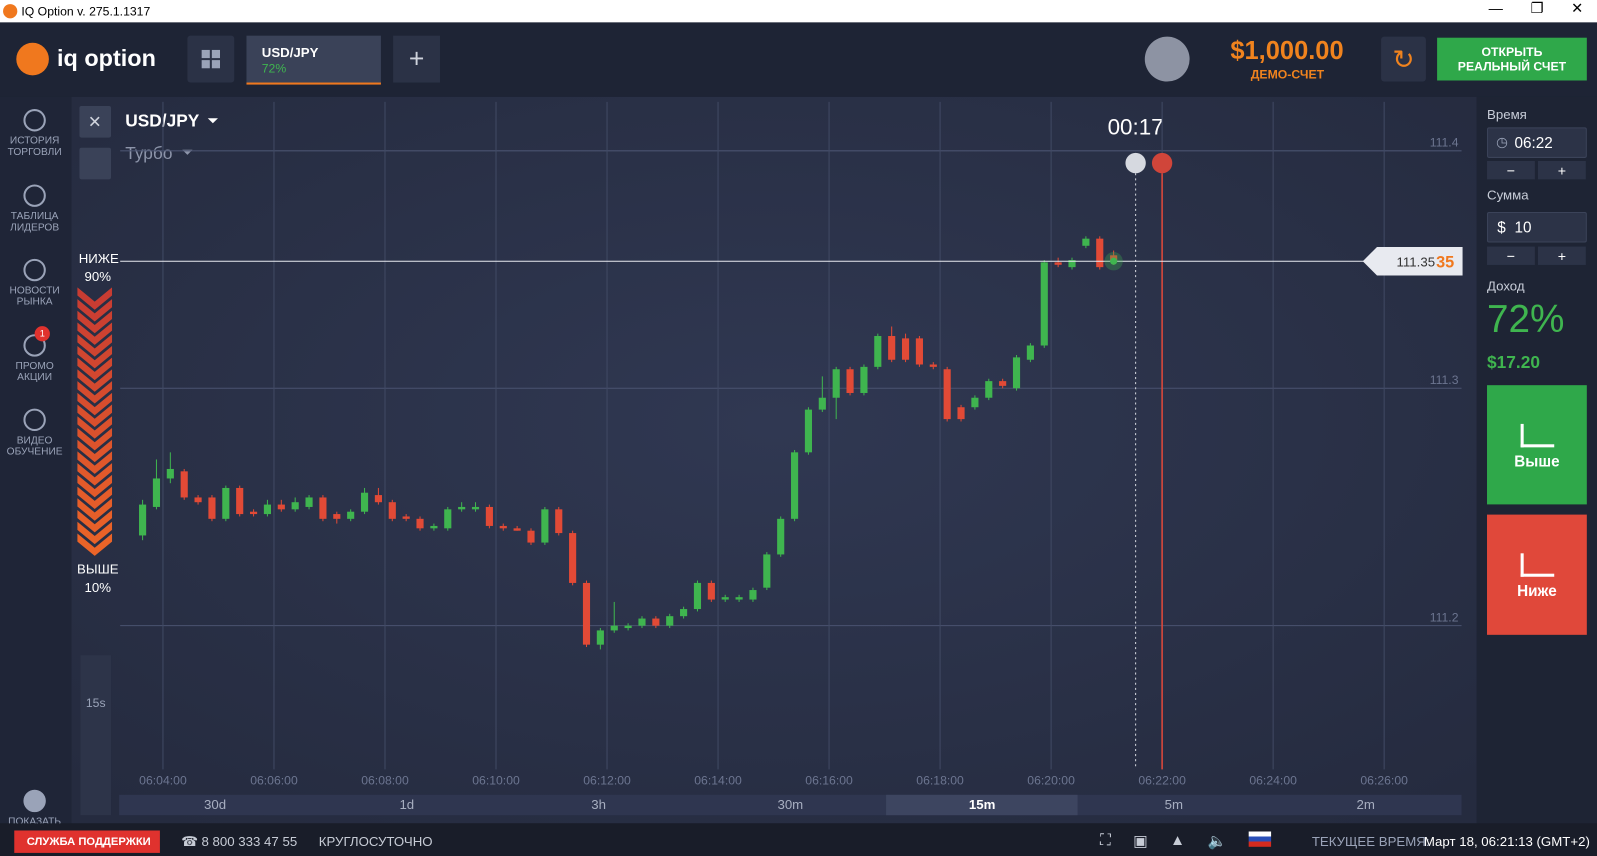  I want to click on sidebar-item: ВИДЕО ОБУЧЕНИЕ, so click(34, 433).